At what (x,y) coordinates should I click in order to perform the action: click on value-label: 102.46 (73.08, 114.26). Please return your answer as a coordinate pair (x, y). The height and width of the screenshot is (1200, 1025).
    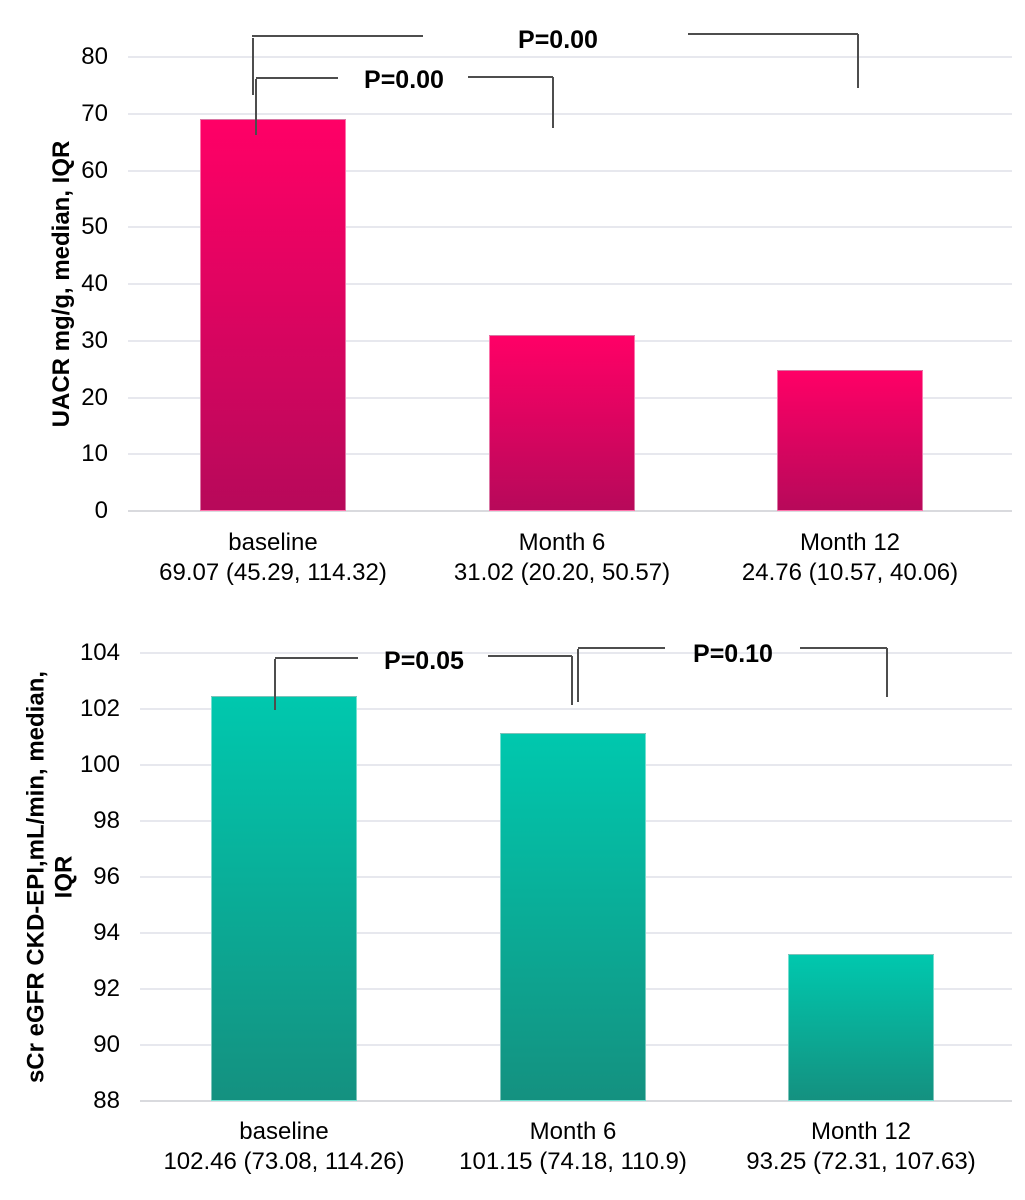
    Looking at the image, I should click on (284, 1161).